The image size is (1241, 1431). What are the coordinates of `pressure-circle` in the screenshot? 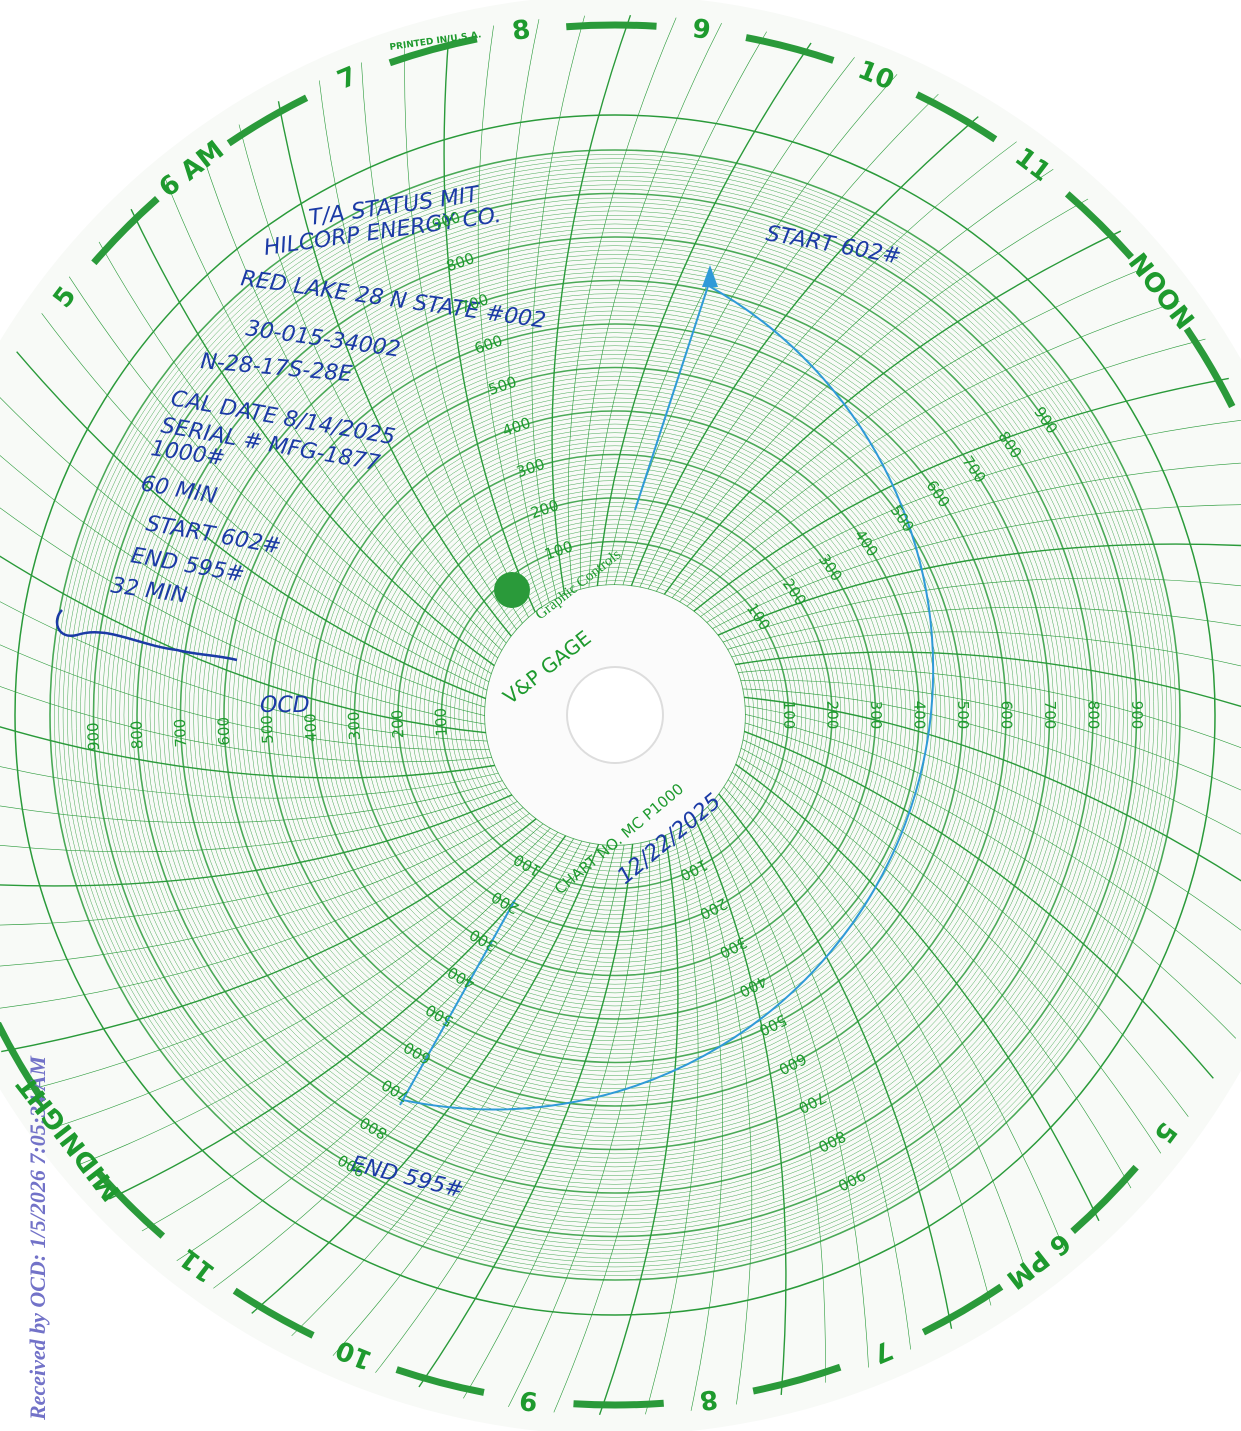 It's located at (615, 715).